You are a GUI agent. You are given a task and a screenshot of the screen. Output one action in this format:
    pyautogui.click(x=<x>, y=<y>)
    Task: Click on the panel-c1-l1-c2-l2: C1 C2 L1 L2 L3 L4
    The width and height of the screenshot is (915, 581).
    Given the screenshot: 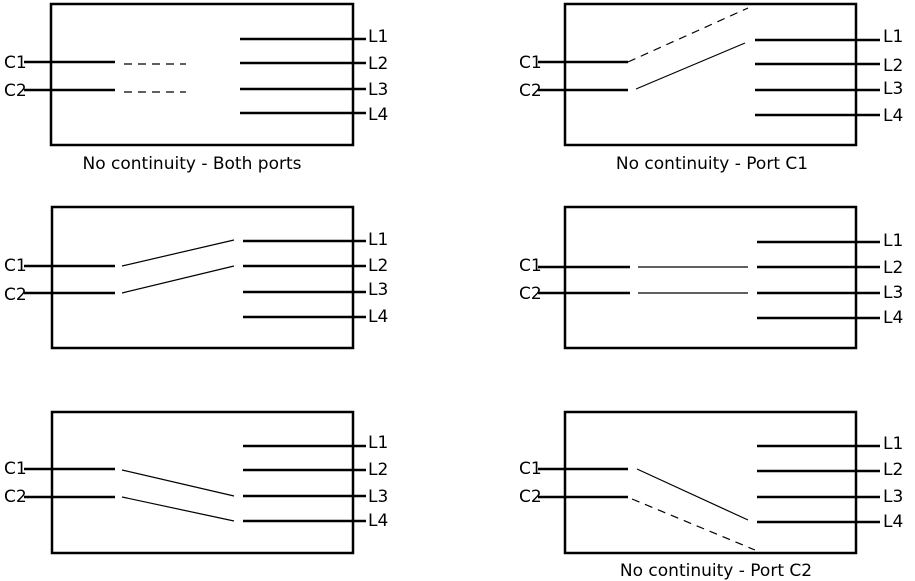 What is the action you would take?
    pyautogui.click(x=196, y=277)
    